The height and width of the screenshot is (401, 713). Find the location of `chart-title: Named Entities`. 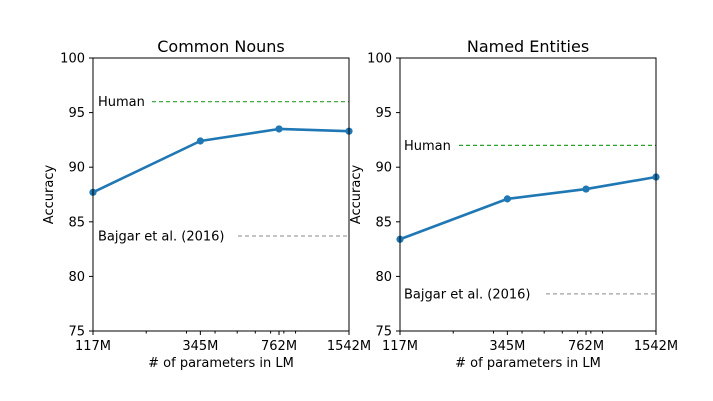

chart-title: Named Entities is located at coordinates (528, 46).